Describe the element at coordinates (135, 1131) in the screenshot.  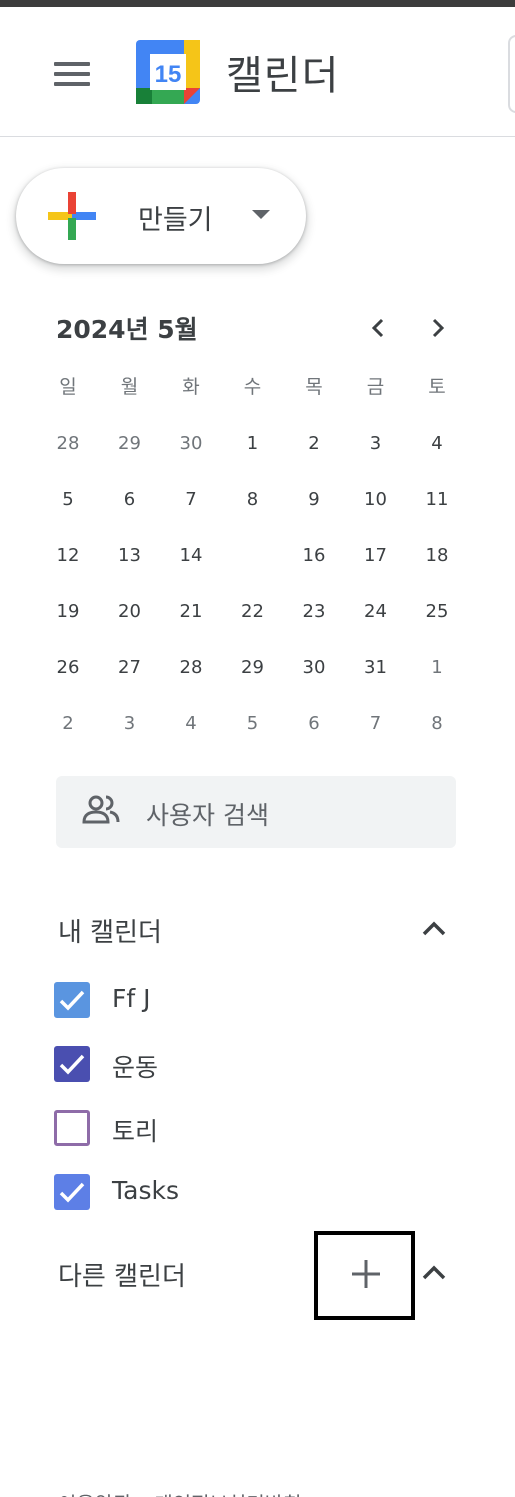
I see `calendar-item-label: 토리` at that location.